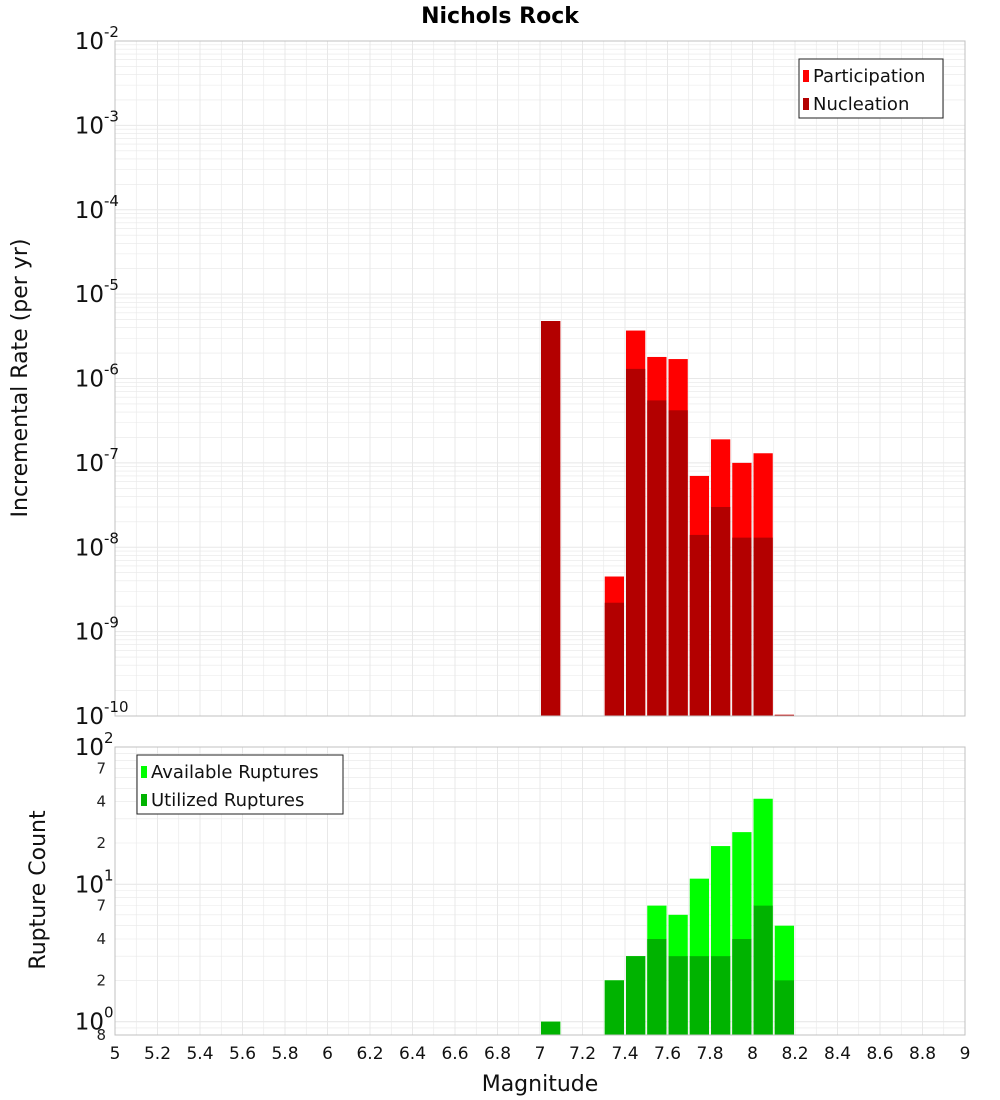  I want to click on count-y-tick-exponent: 1, so click(109, 875).